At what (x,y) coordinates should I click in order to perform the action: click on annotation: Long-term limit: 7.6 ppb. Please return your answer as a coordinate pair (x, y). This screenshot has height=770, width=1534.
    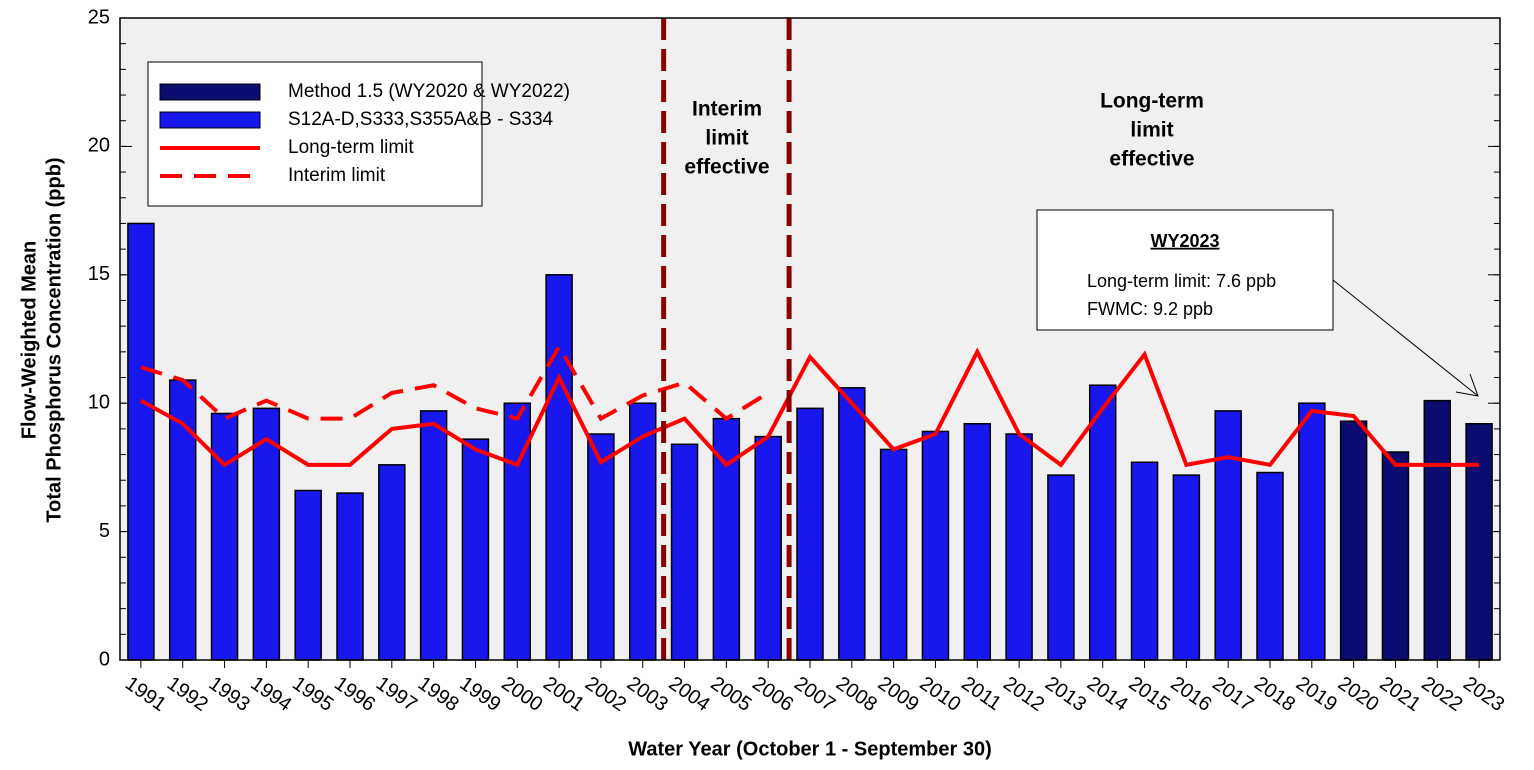
    Looking at the image, I should click on (1181, 281).